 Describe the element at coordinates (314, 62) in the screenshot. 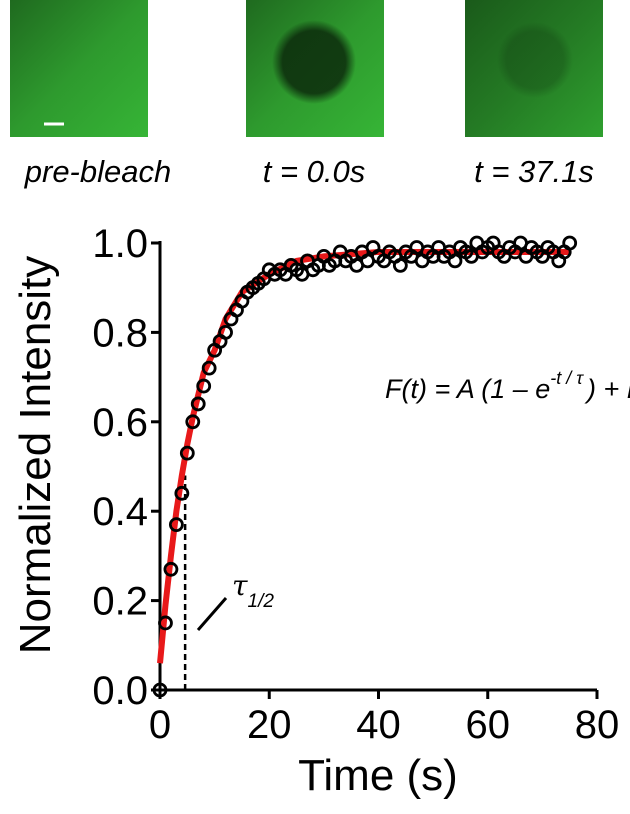

I see `bleach-spot` at that location.